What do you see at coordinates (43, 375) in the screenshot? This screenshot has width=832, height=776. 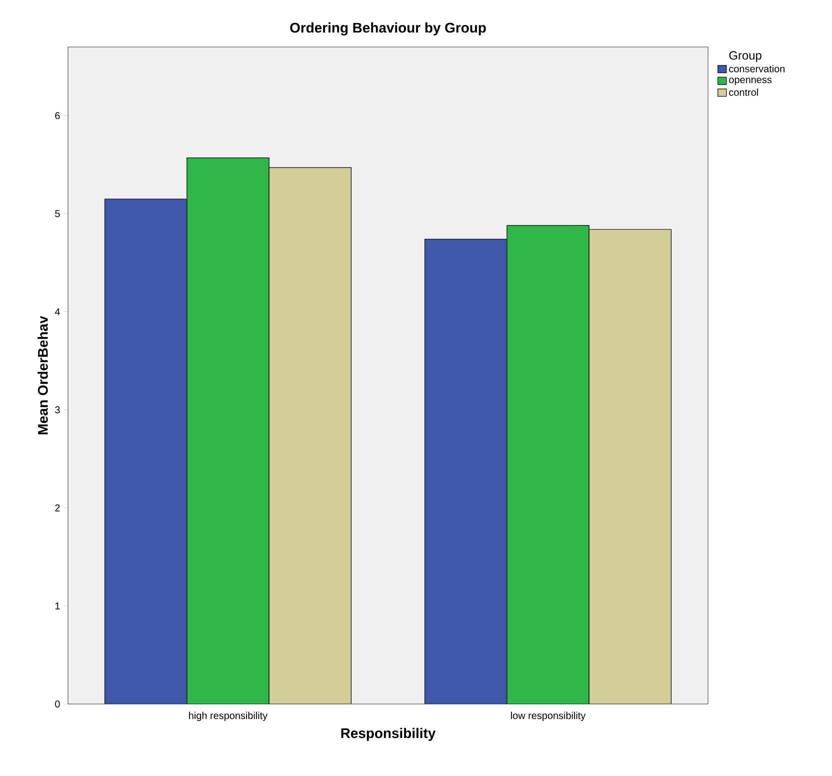 I see `y-axis-title: Mean OrderBehav` at bounding box center [43, 375].